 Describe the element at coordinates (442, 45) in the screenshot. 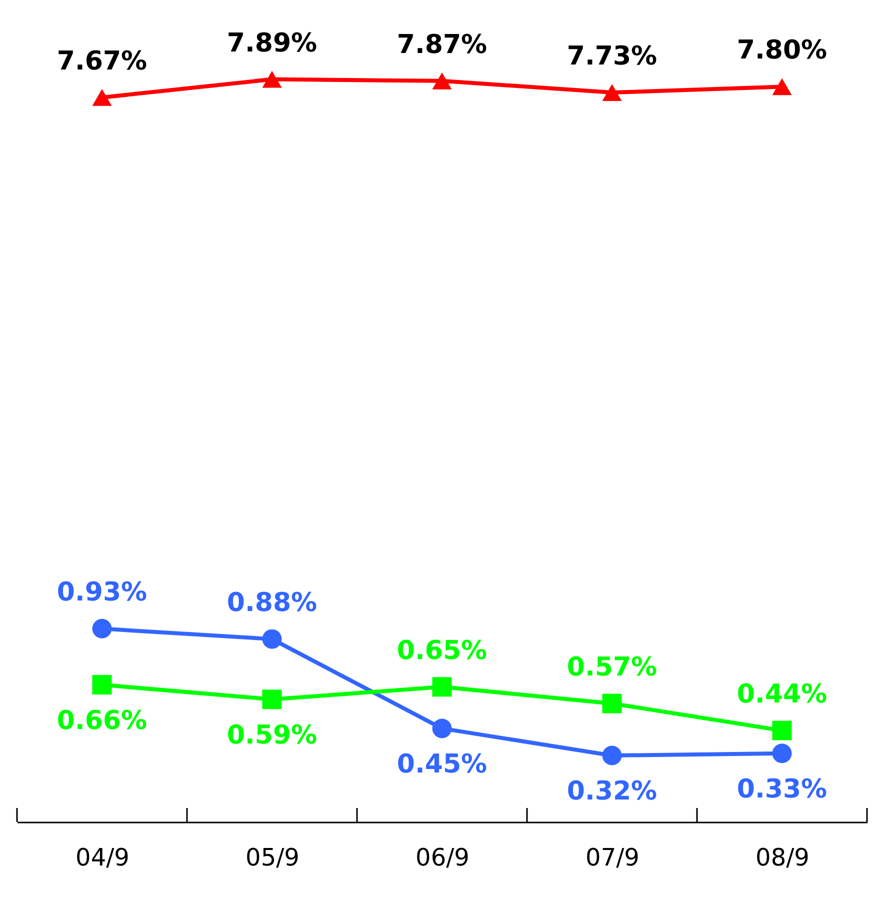

I see `data-label: 7.87%` at that location.